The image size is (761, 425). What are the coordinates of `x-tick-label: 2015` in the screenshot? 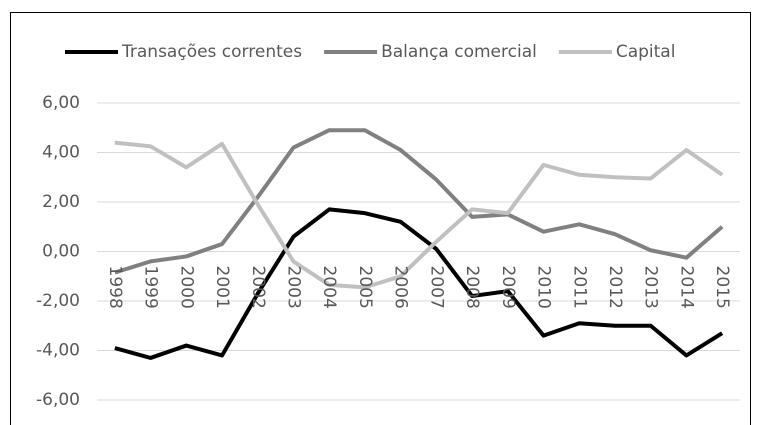 It's located at (722, 287).